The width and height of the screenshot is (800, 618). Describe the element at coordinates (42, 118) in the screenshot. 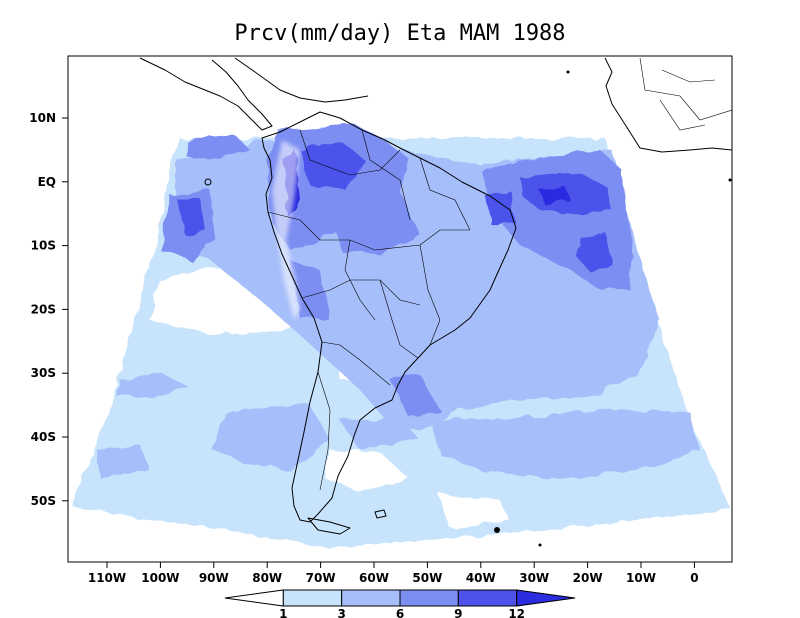

I see `y-tick-label: 10N` at that location.